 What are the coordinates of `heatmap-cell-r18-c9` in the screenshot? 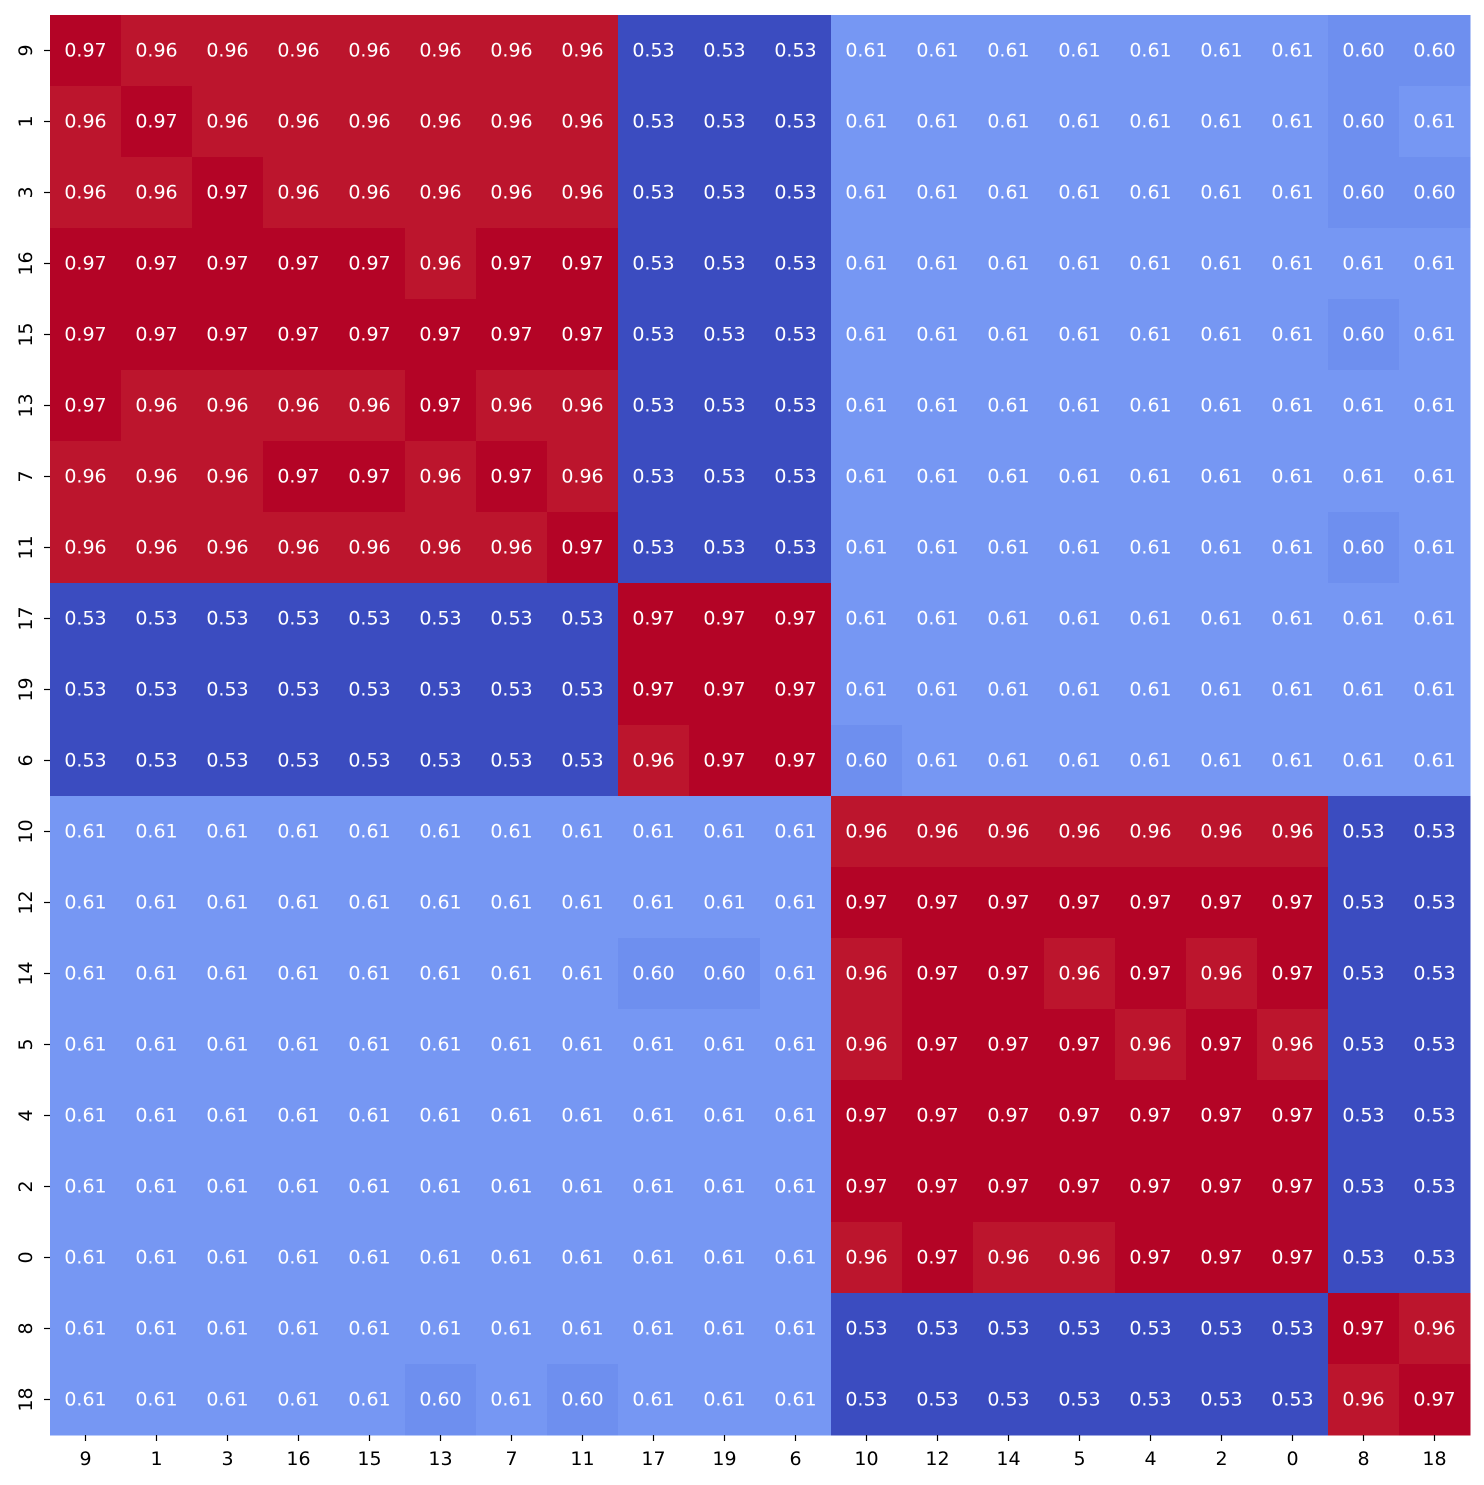 It's located at (86, 1400).